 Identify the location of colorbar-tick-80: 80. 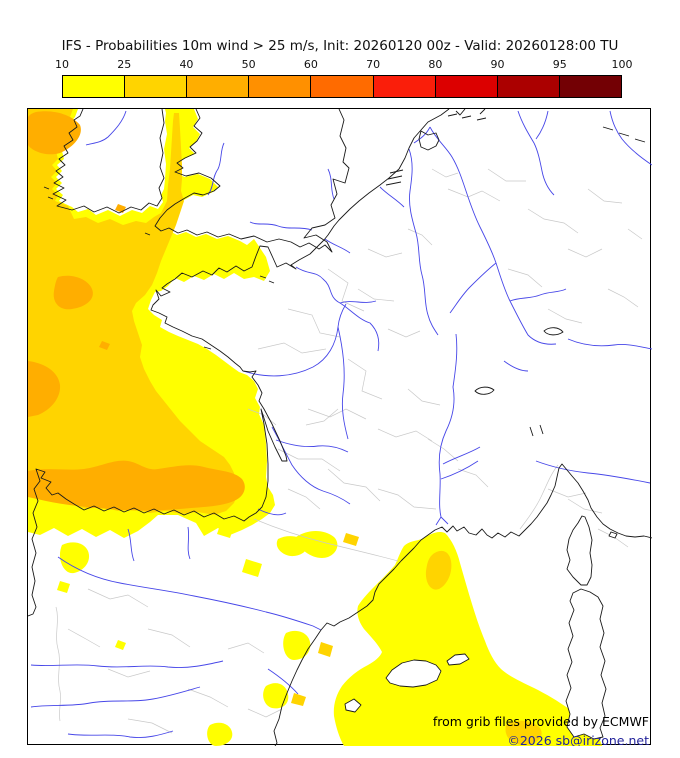
(435, 64).